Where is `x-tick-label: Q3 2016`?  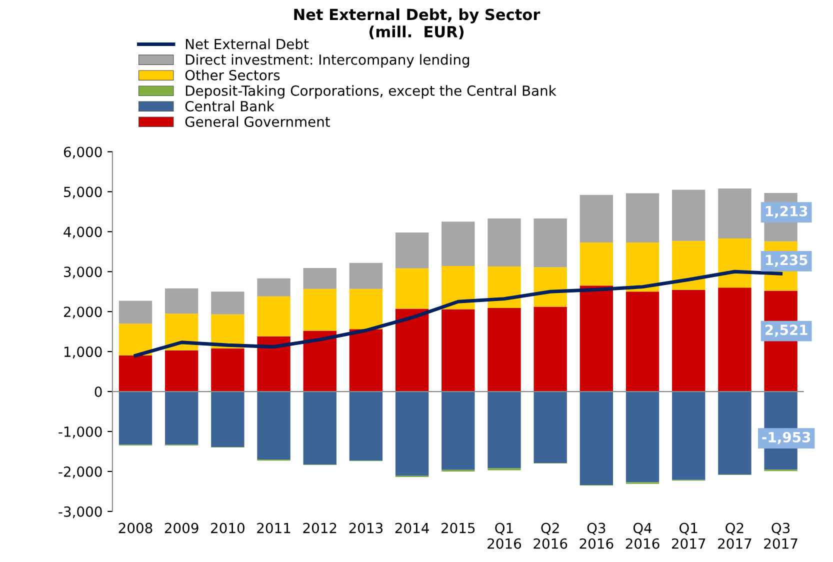 x-tick-label: Q3 2016 is located at coordinates (597, 535).